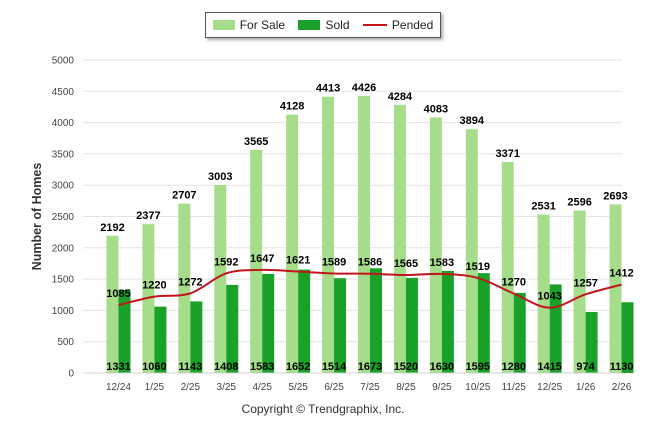  What do you see at coordinates (262, 367) in the screenshot?
I see `label-sold-4/25: 1583` at bounding box center [262, 367].